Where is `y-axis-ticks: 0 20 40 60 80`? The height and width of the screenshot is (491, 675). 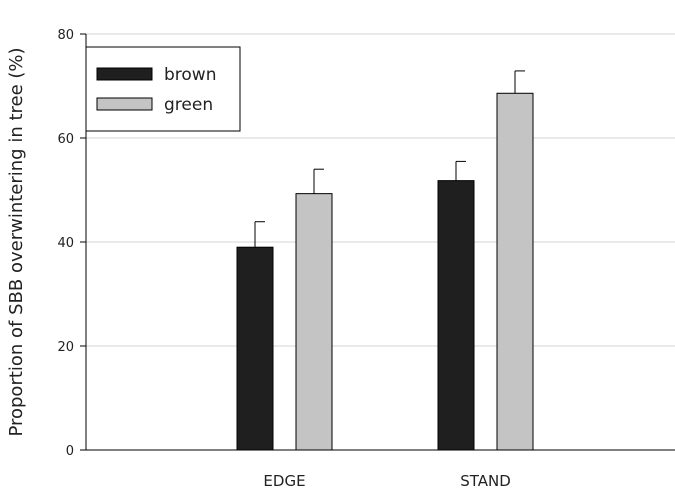 y-axis-ticks: 0 20 40 60 80 is located at coordinates (71, 243).